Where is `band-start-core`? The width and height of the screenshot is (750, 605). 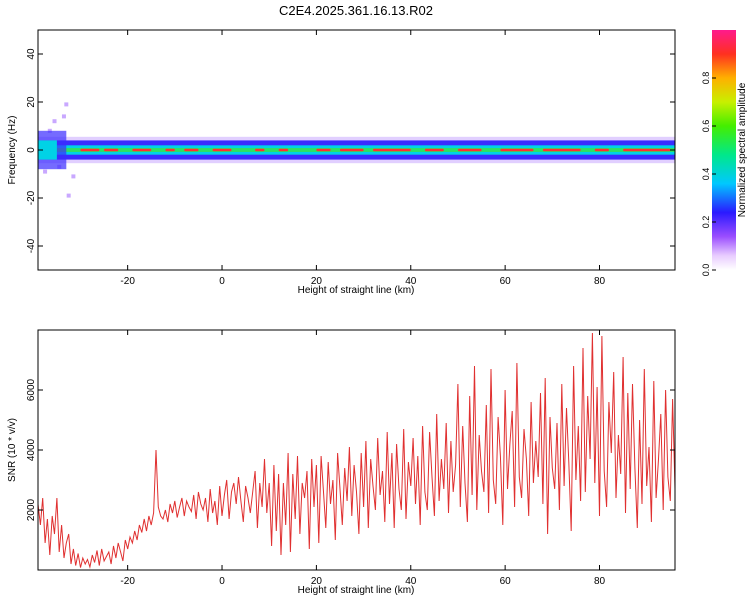 band-start-core is located at coordinates (47, 150).